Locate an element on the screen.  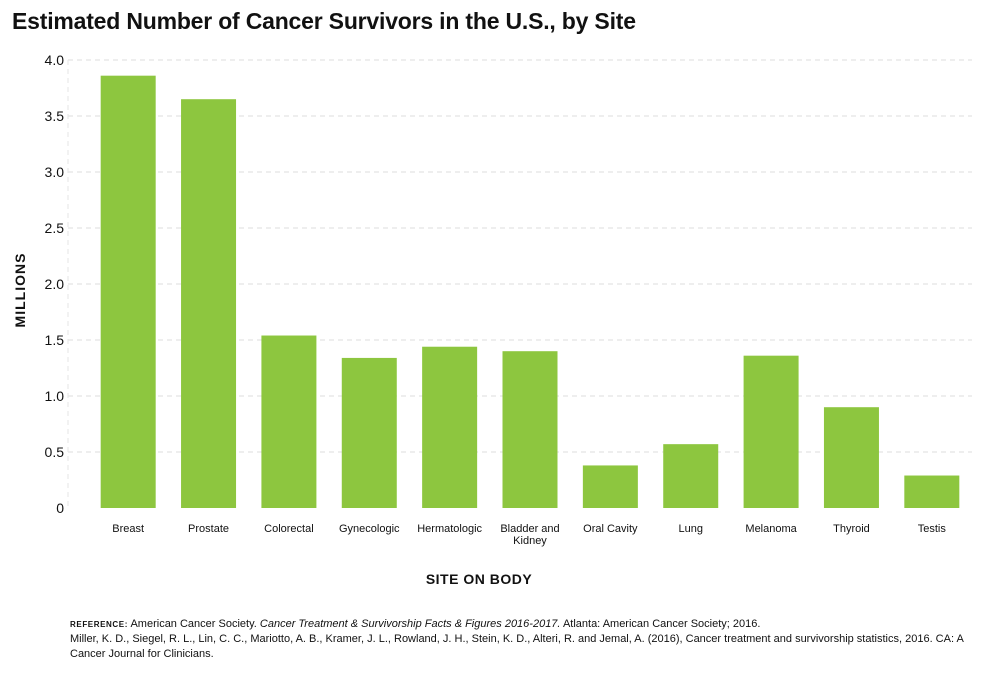
x-axis-label: SITE ON BODY is located at coordinates (479, 579).